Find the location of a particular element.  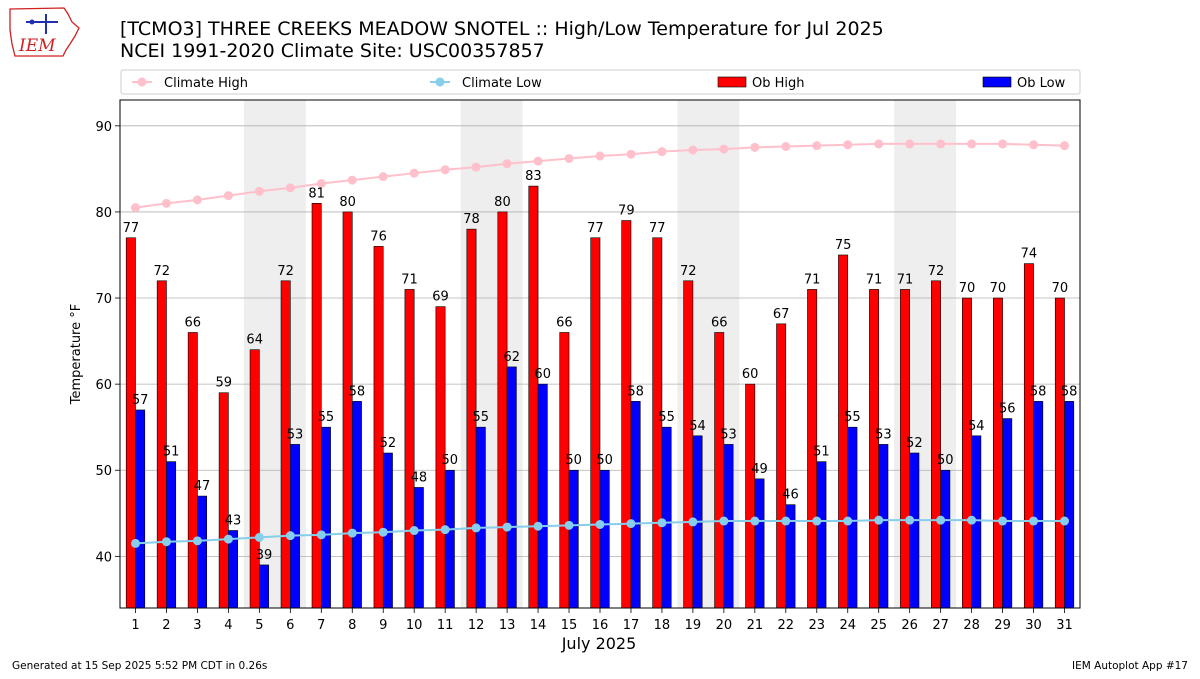

weather-station-sensor is located at coordinates (32, 22).